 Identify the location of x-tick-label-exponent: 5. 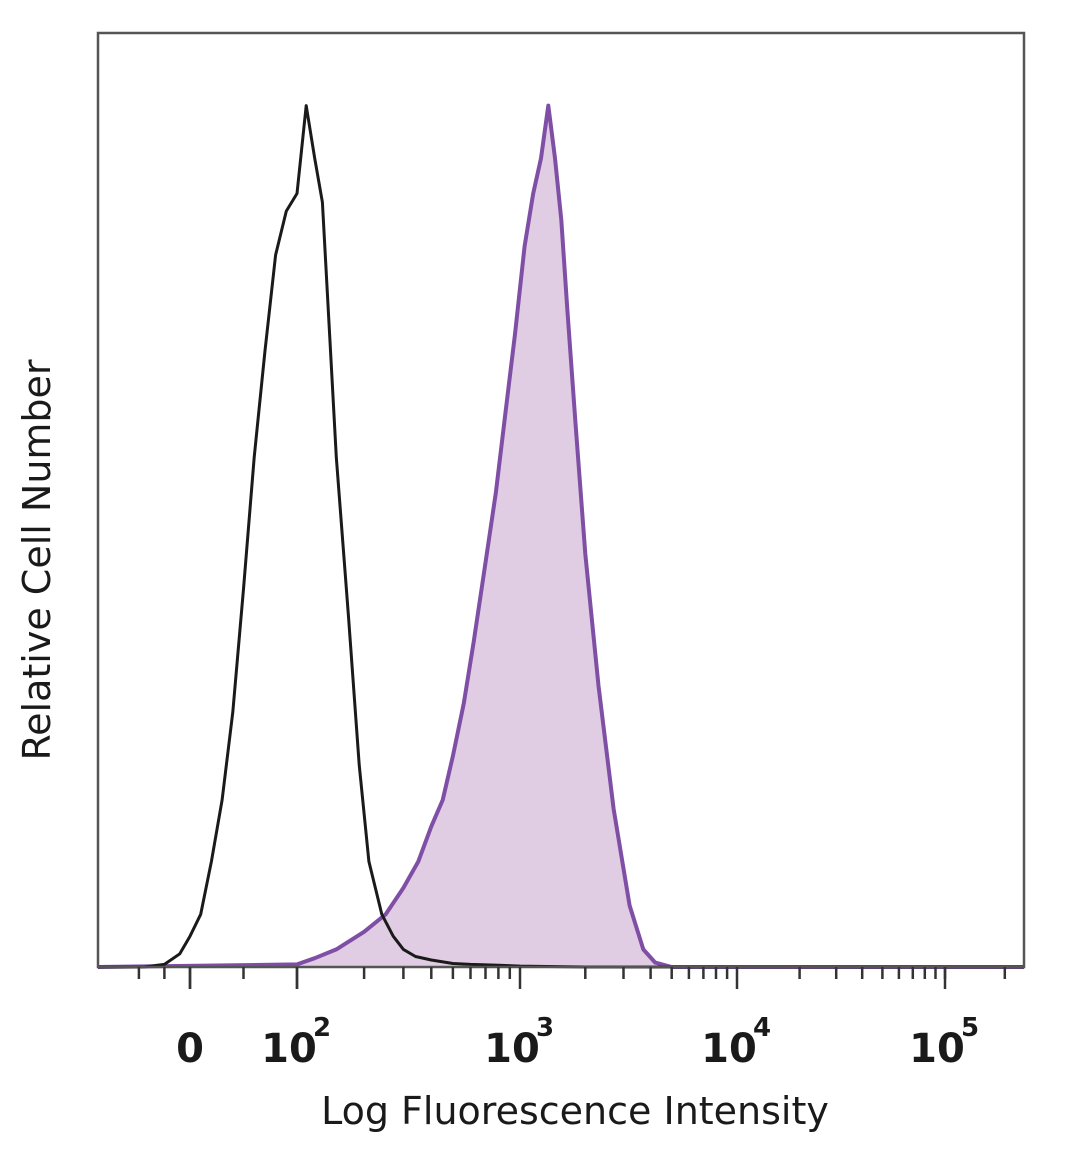
(970, 1028).